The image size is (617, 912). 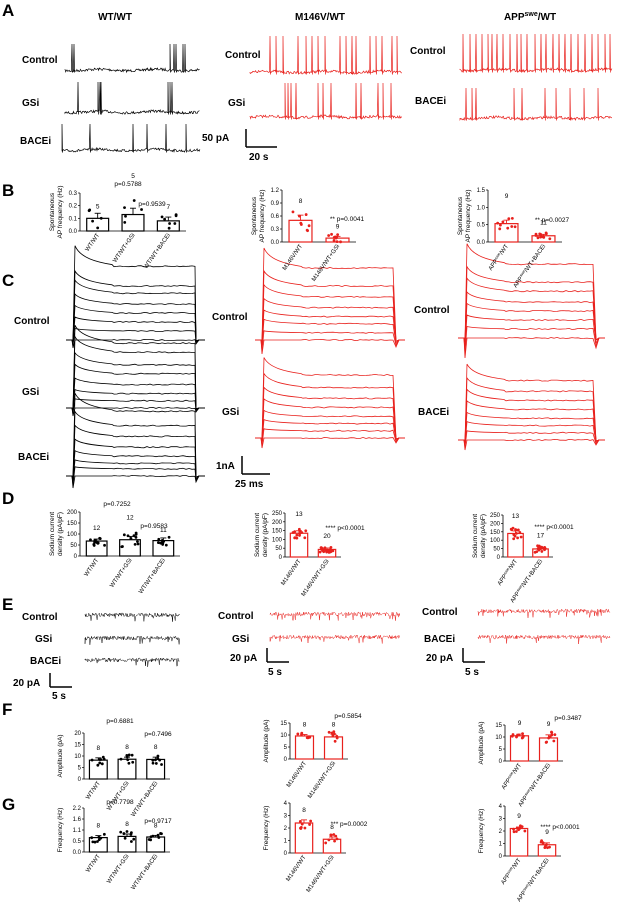 What do you see at coordinates (56, 534) in the screenshot?
I see `y-axis-label: Sodium currentdensity (pA/pF)` at bounding box center [56, 534].